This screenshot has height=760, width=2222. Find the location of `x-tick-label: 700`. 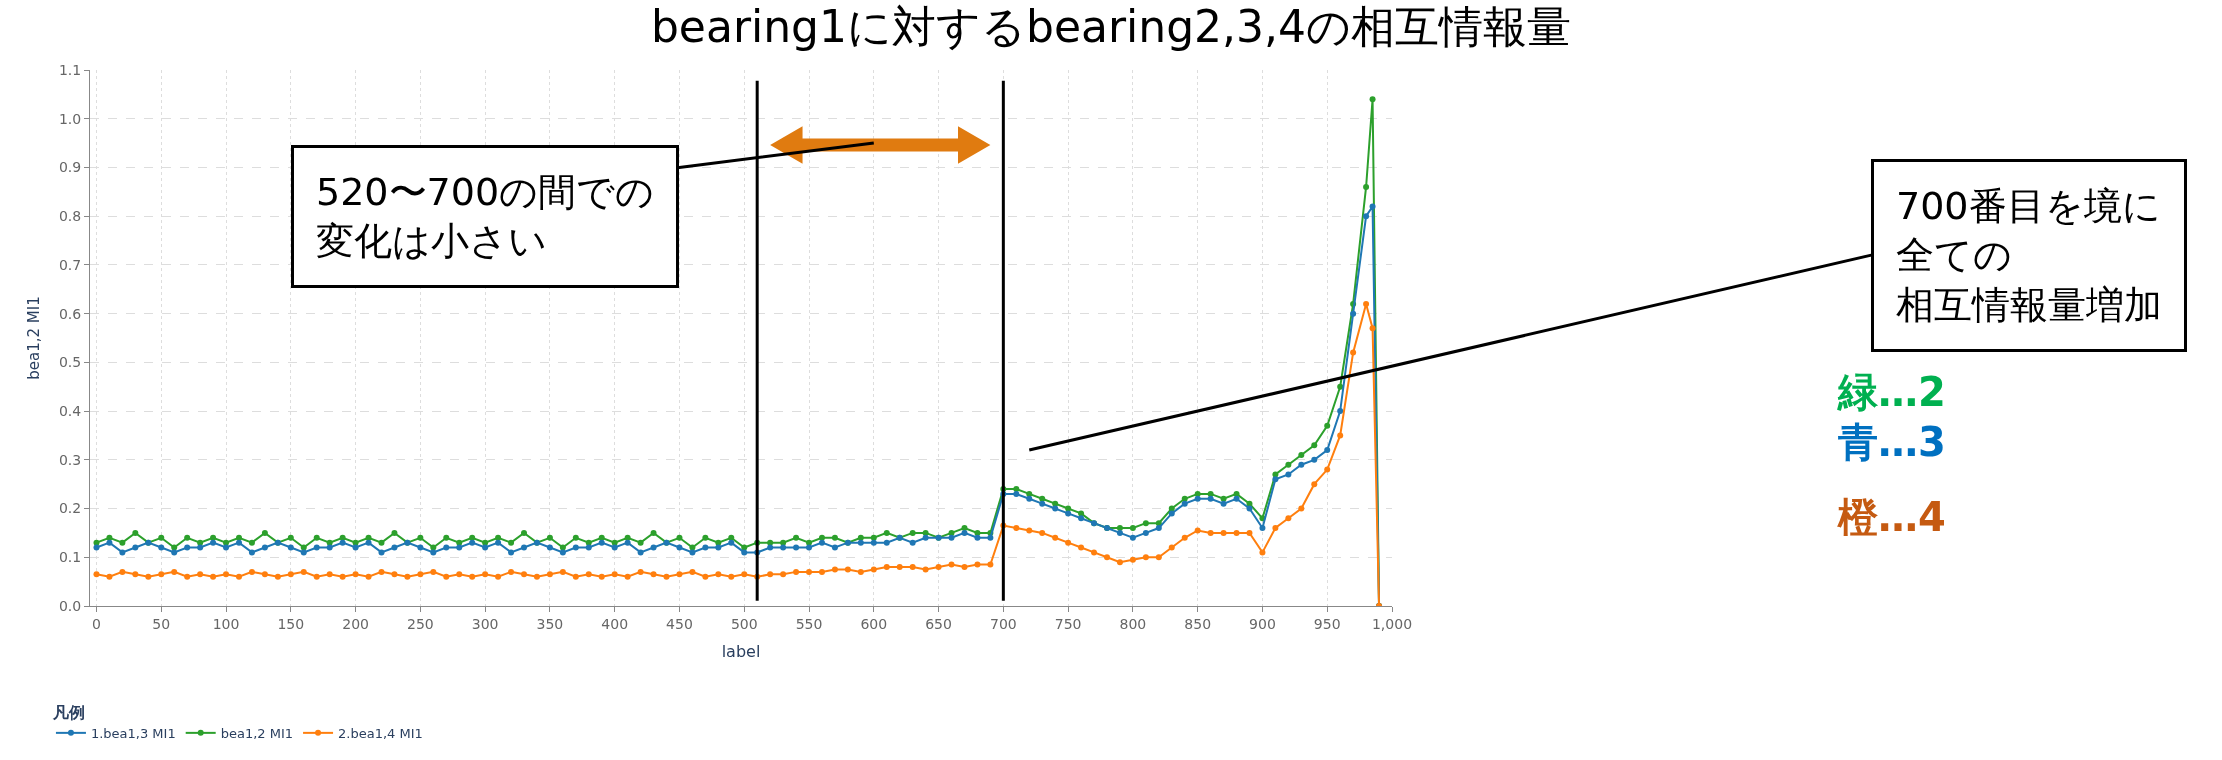

x-tick-label: 700 is located at coordinates (1003, 623).